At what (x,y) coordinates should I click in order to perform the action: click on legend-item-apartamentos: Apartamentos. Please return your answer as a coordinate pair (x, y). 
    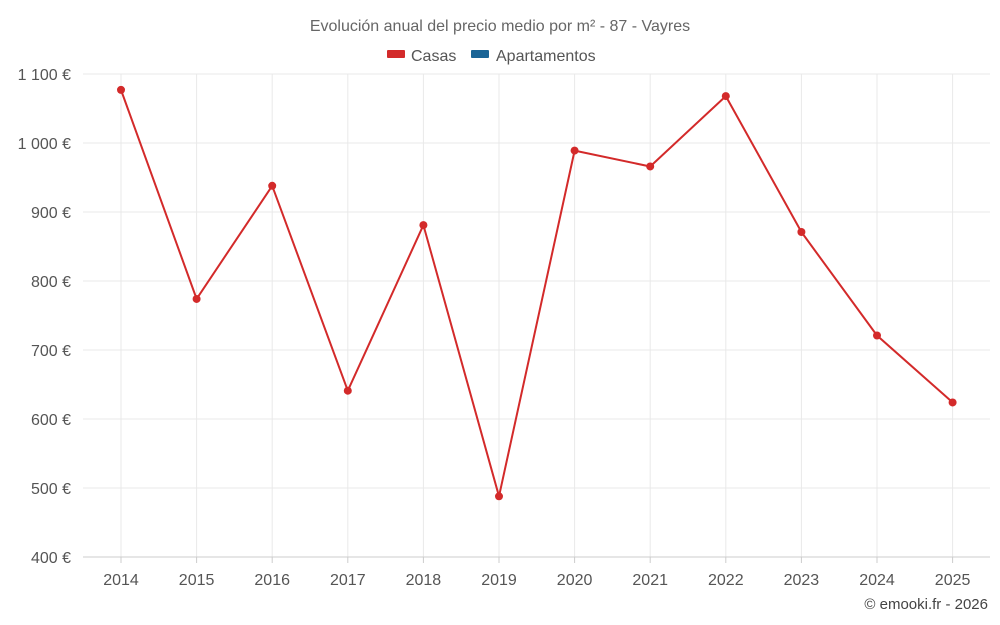
    Looking at the image, I should click on (533, 56).